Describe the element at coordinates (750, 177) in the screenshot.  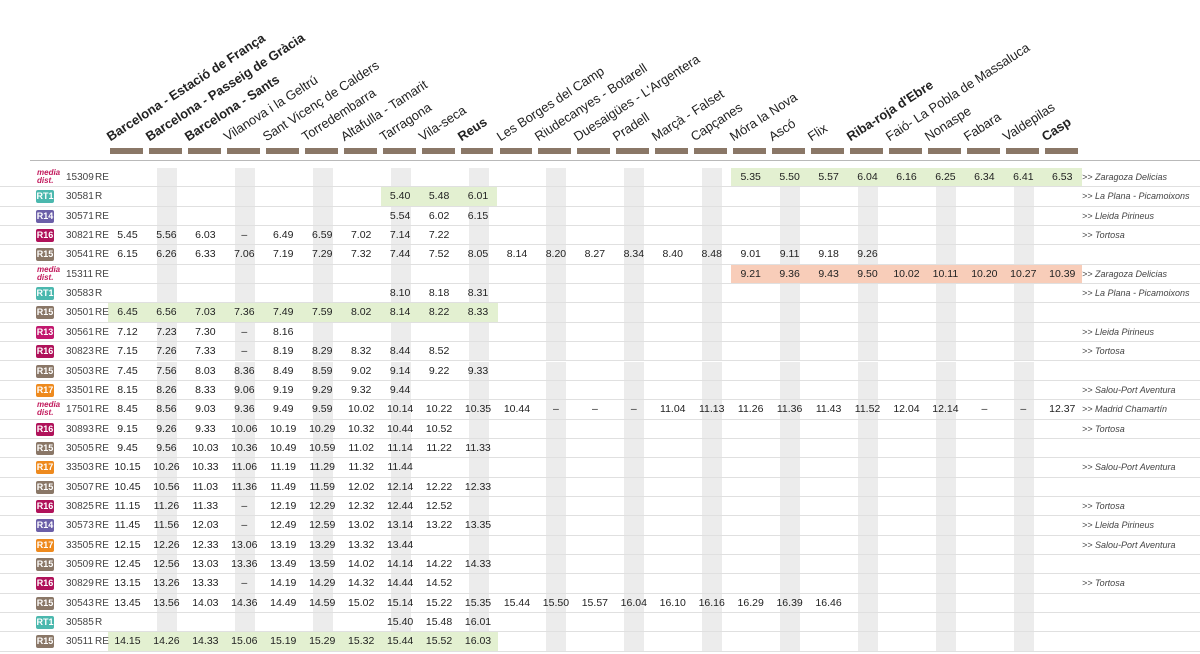
I see `time-cell: 5.35` at that location.